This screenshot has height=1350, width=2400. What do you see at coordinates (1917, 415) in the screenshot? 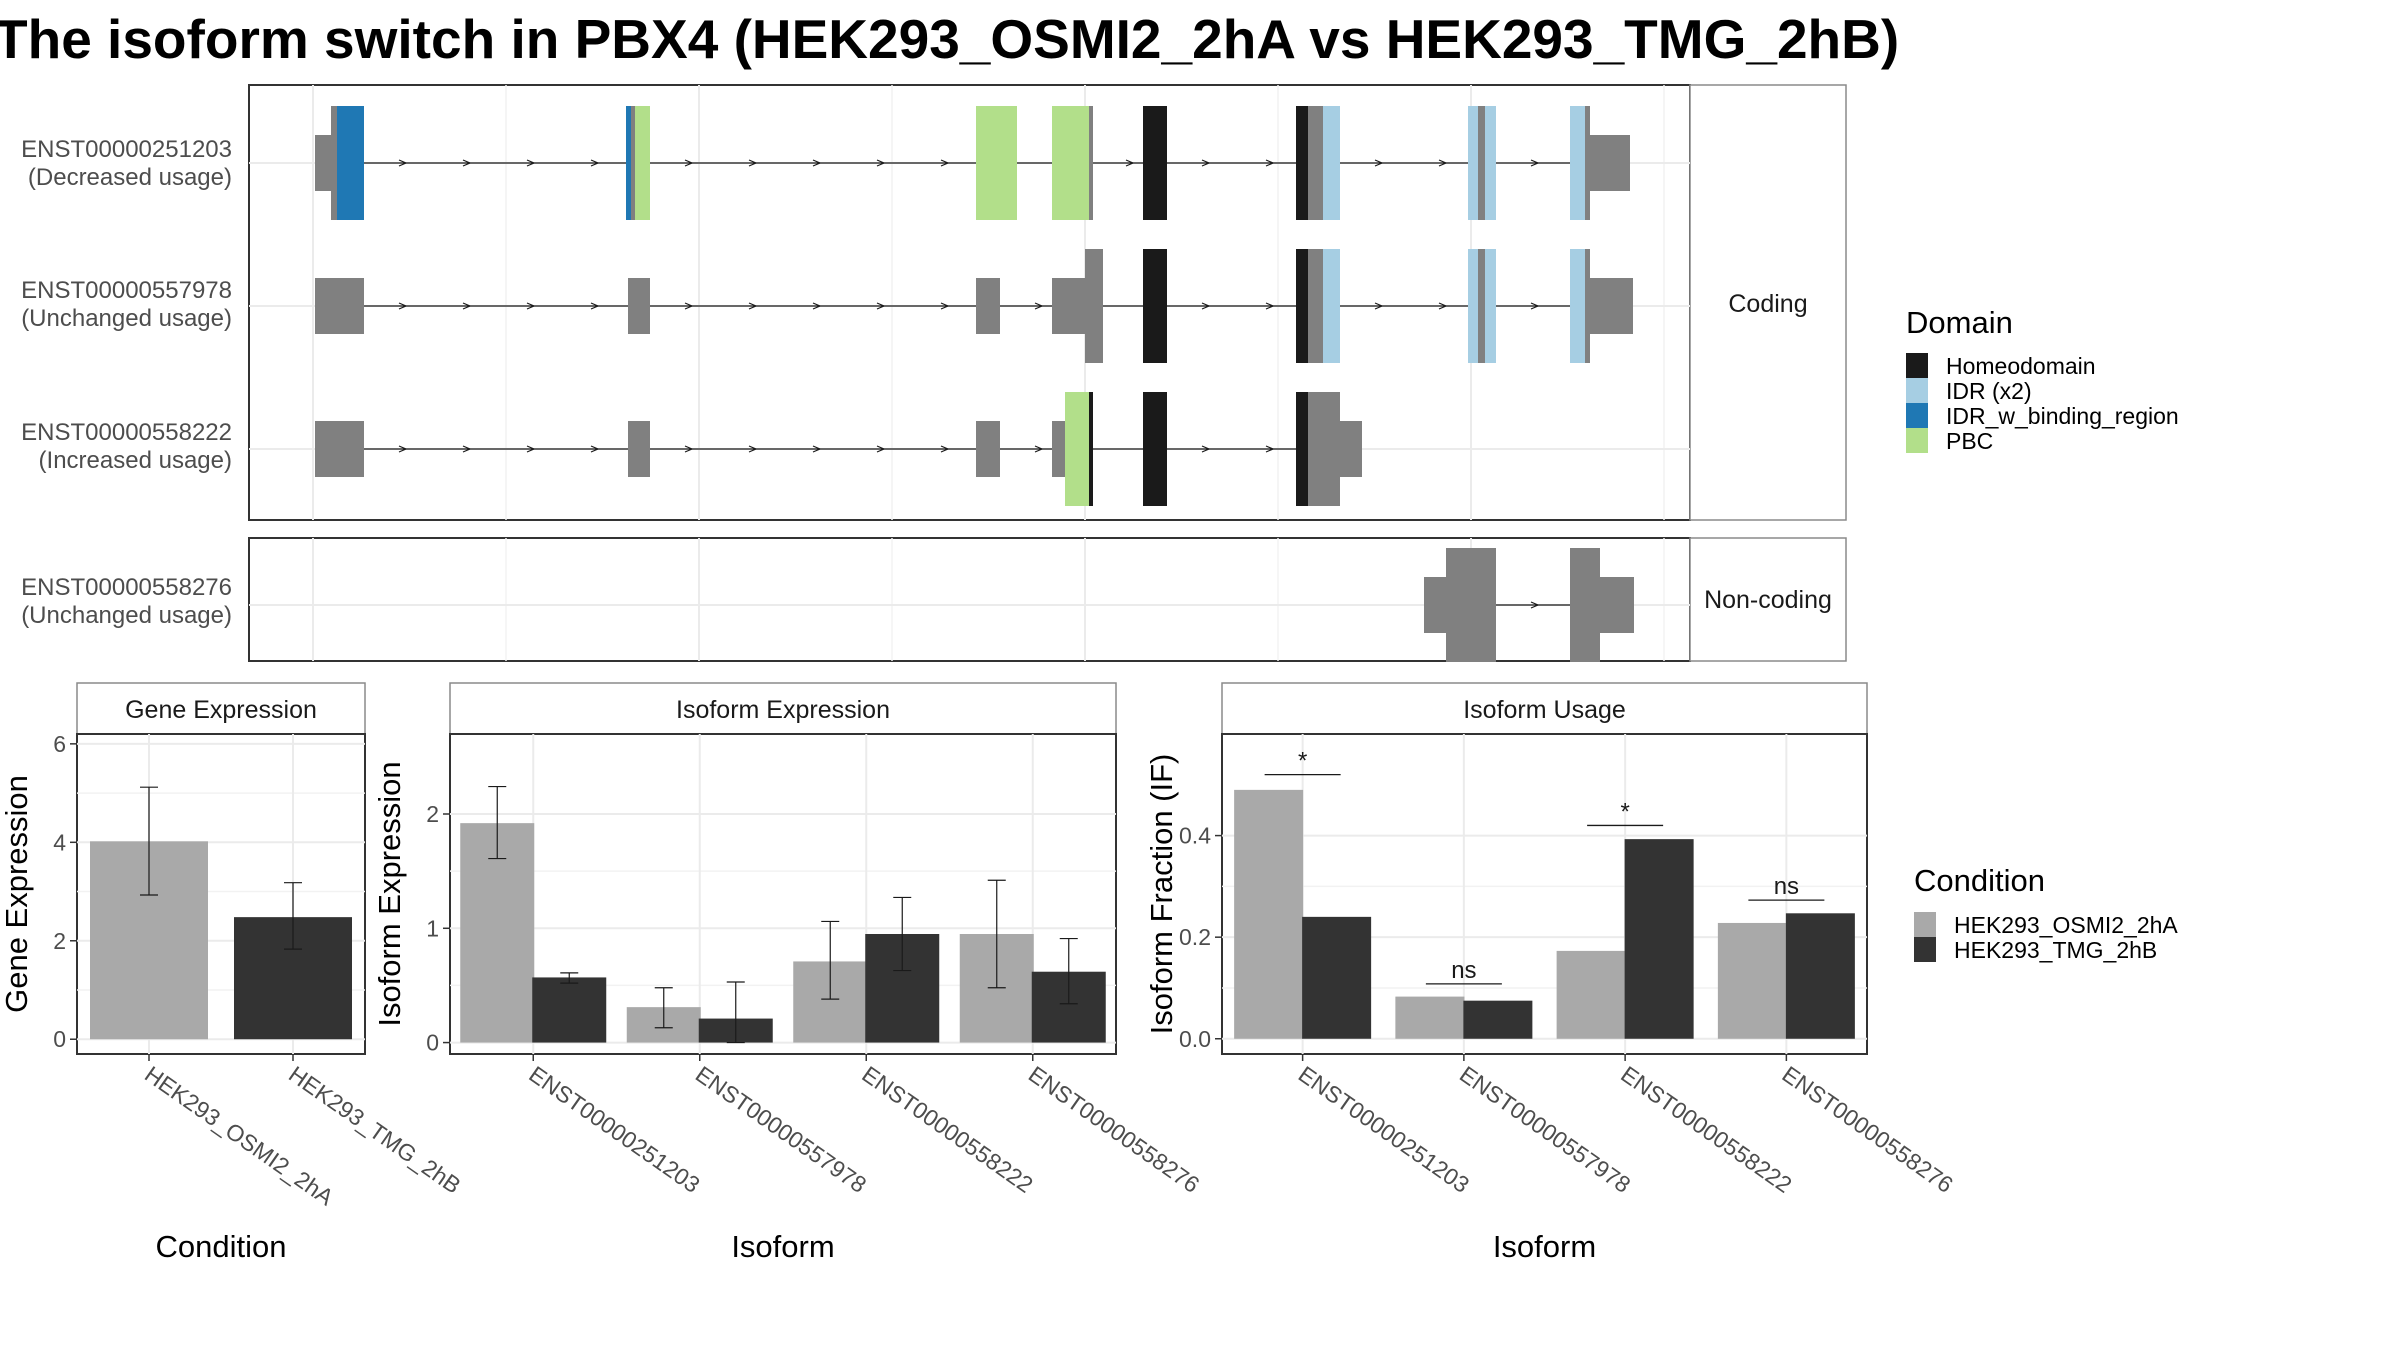
I see `legend-key-idr-binding` at bounding box center [1917, 415].